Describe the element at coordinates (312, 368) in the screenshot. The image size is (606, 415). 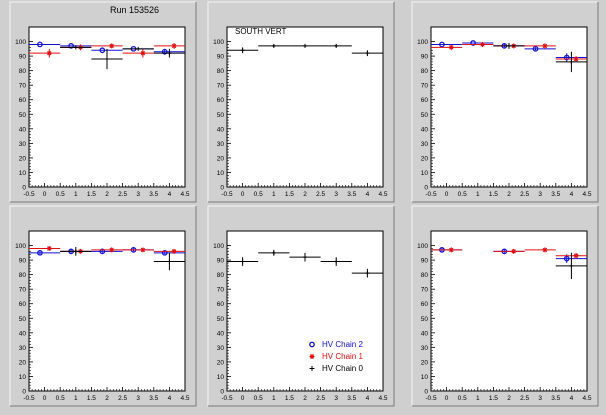
I see `legend-marker-plus` at that location.